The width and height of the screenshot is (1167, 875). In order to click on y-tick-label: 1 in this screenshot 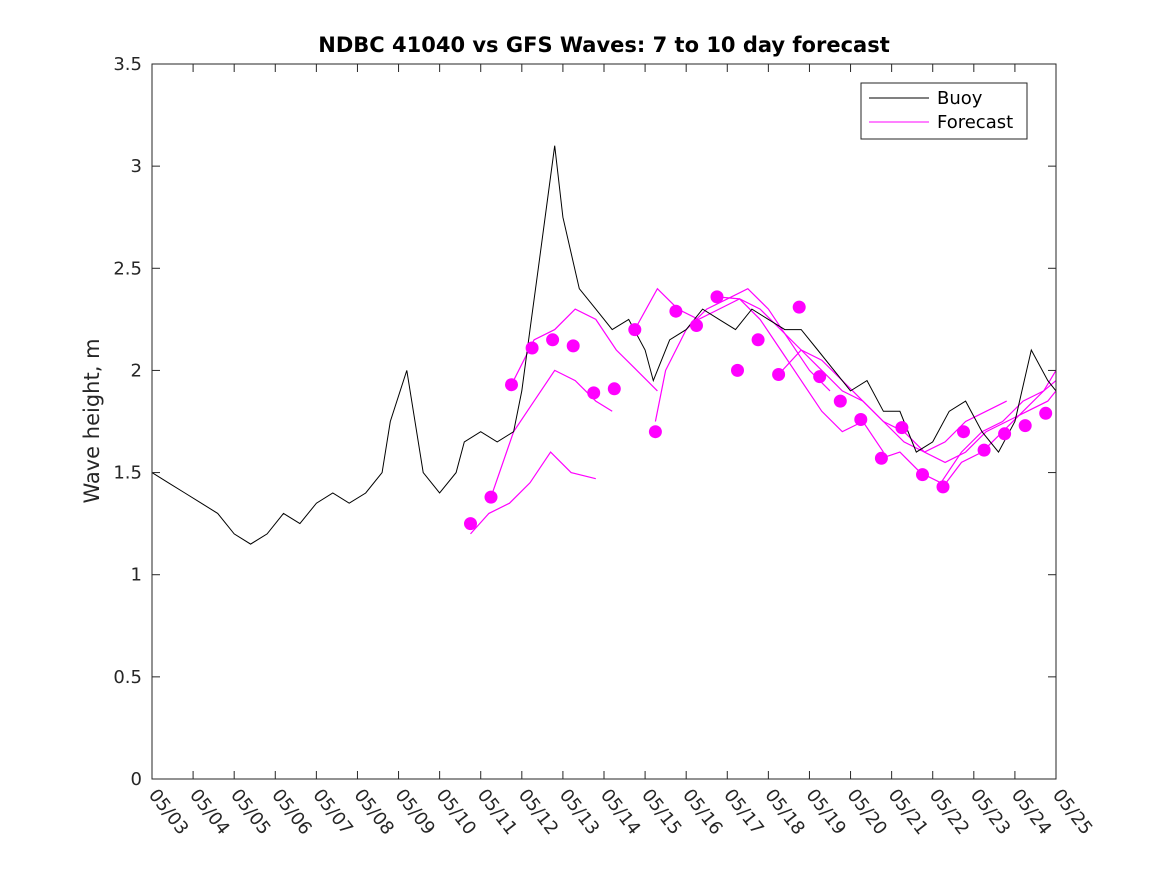, I will do `click(136, 575)`.